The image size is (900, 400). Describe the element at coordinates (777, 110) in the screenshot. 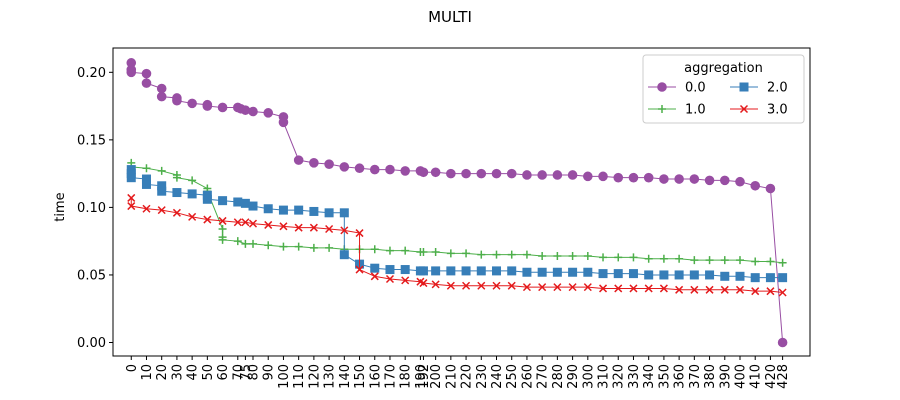

I see `legend-label: 3.0` at that location.